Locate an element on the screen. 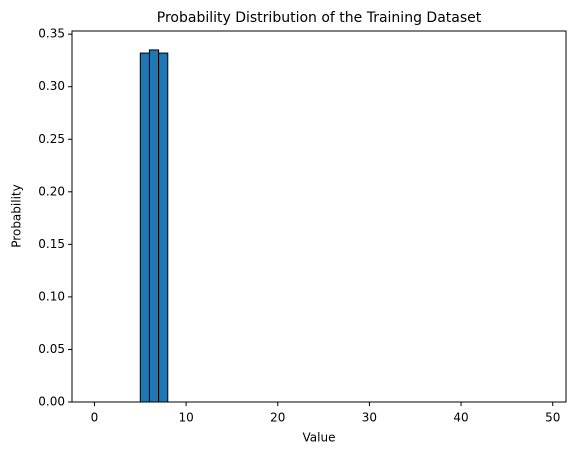  y-tick-label: 0.35 is located at coordinates (51, 34).